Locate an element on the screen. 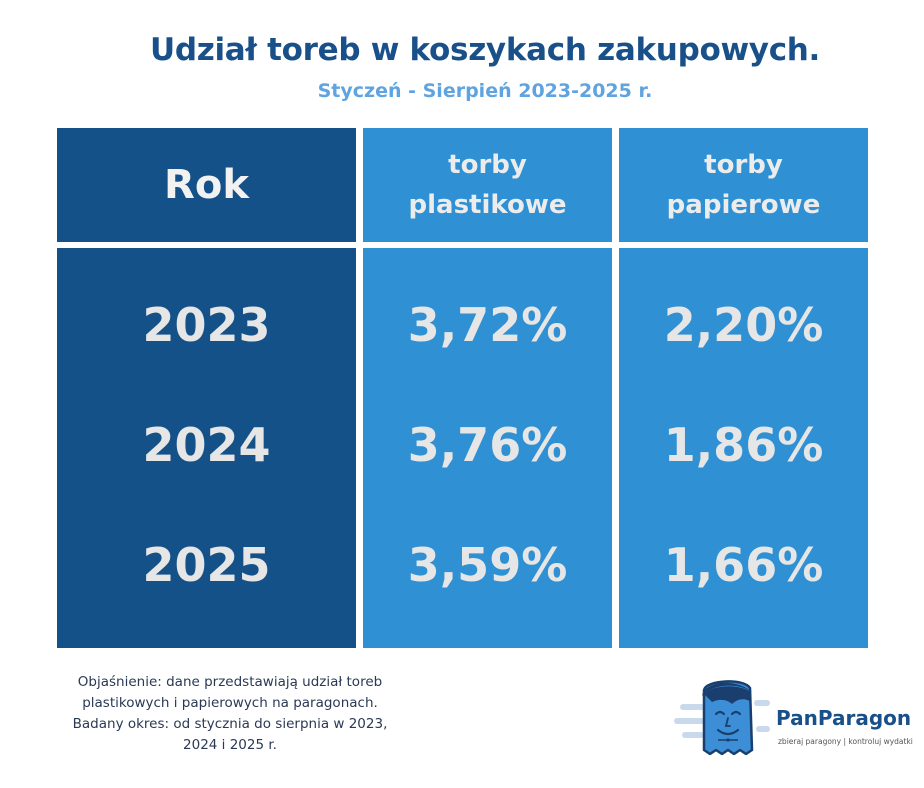 This screenshot has height=788, width=924. table-cell-paper-2025: 1,66% is located at coordinates (743, 565).